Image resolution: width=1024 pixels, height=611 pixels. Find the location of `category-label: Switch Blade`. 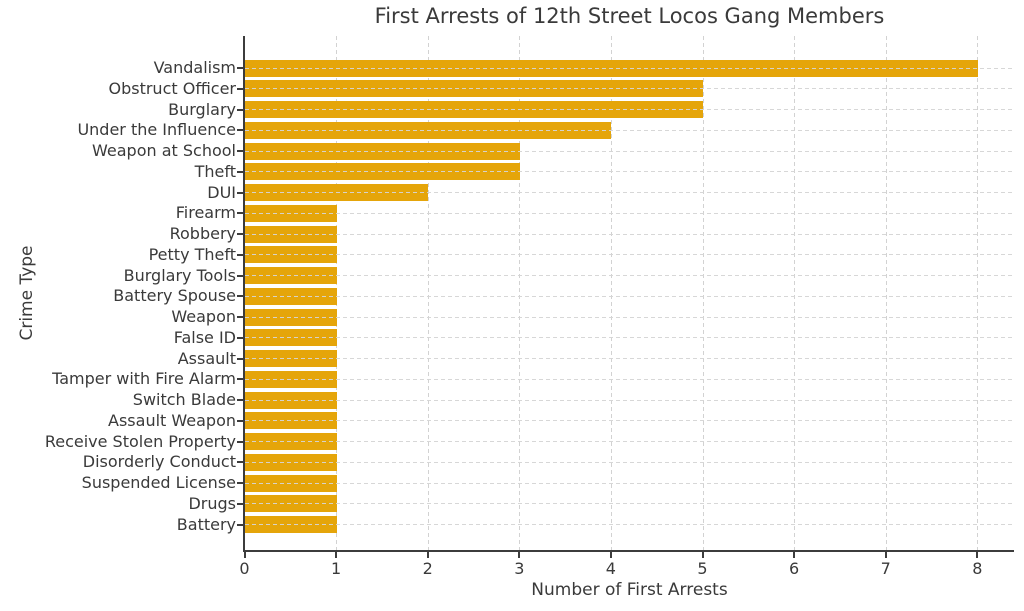

category-label: Switch Blade is located at coordinates (184, 399).